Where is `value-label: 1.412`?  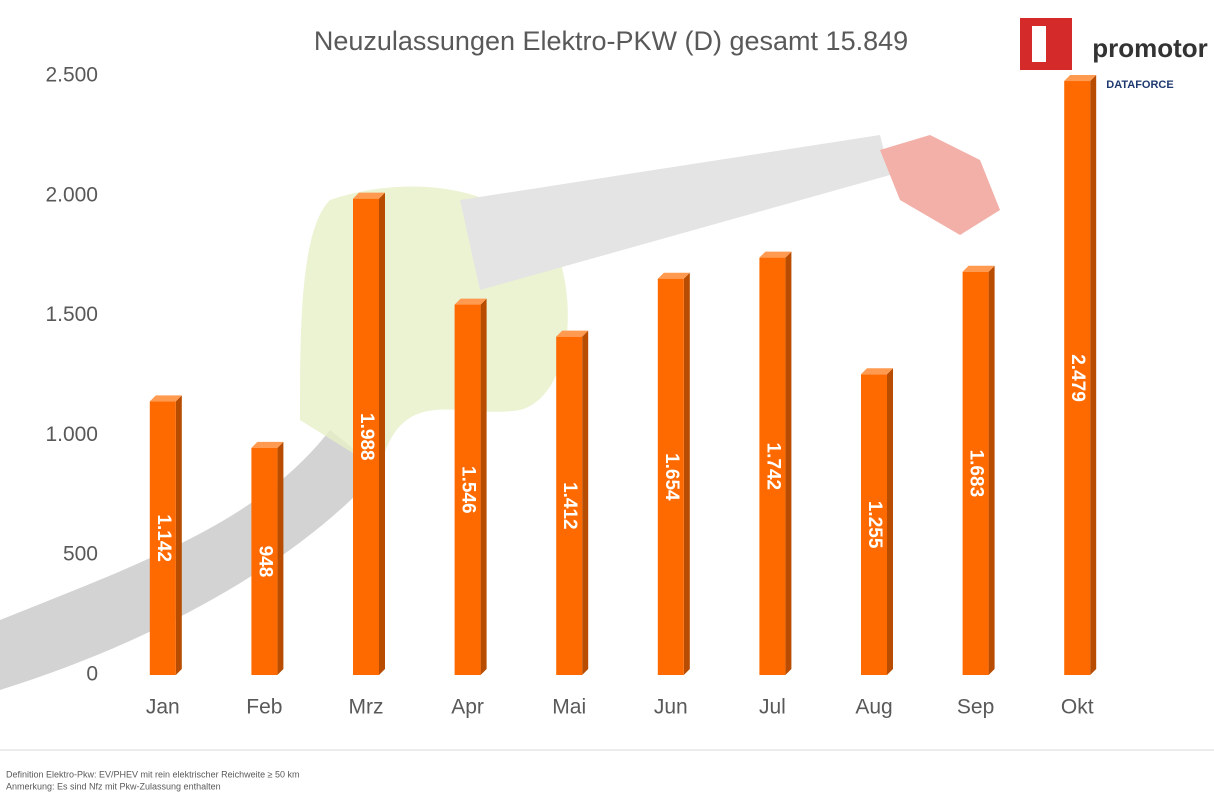 value-label: 1.412 is located at coordinates (569, 506).